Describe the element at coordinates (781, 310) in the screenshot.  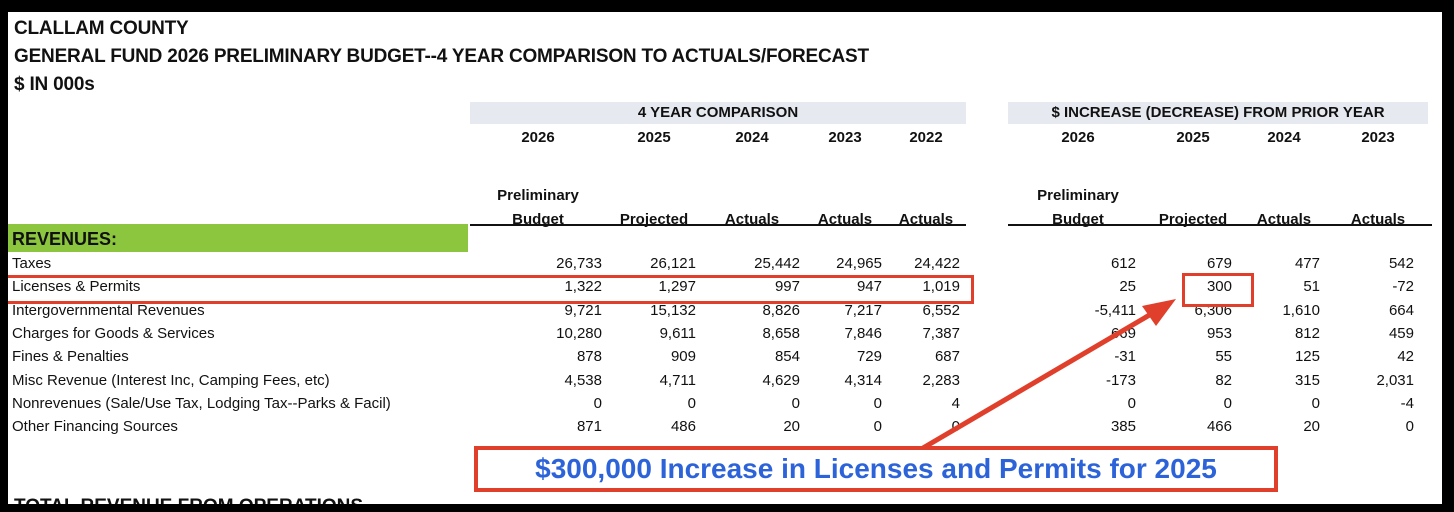
I see `comparison-cell: 8,826` at that location.